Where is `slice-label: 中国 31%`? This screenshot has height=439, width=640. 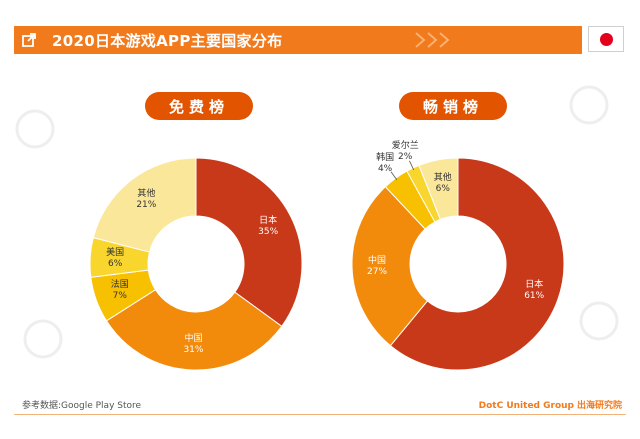
slice-label: 中国 31% is located at coordinates (193, 345).